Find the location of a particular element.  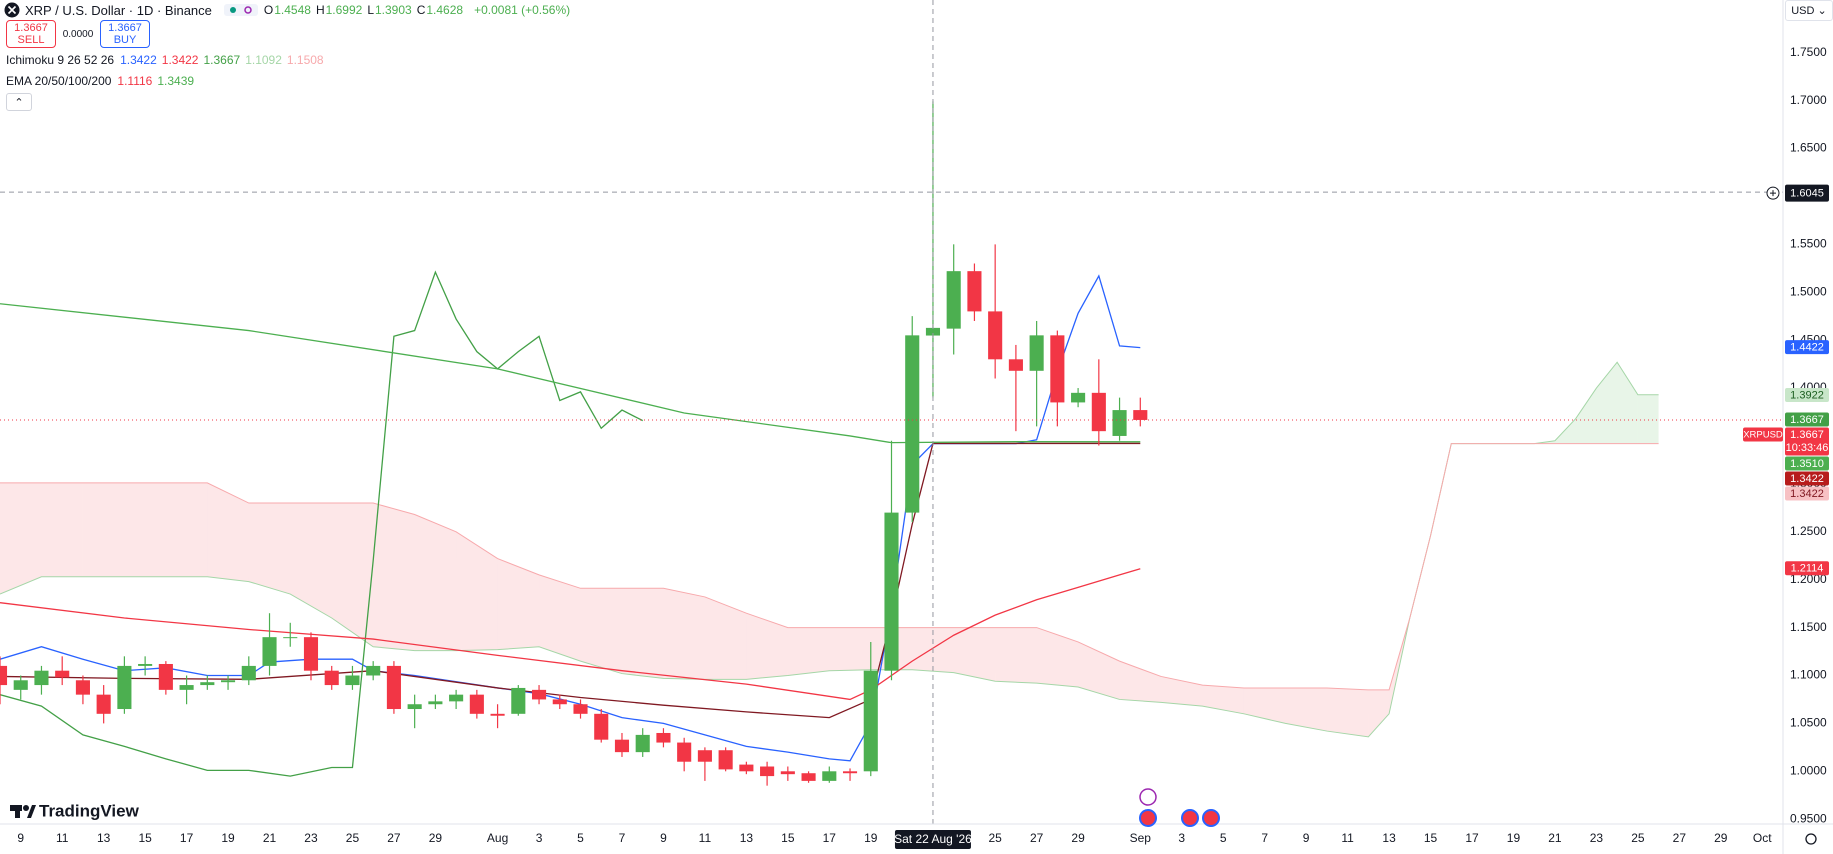

ohlc-value: 1.4628 is located at coordinates (445, 10).